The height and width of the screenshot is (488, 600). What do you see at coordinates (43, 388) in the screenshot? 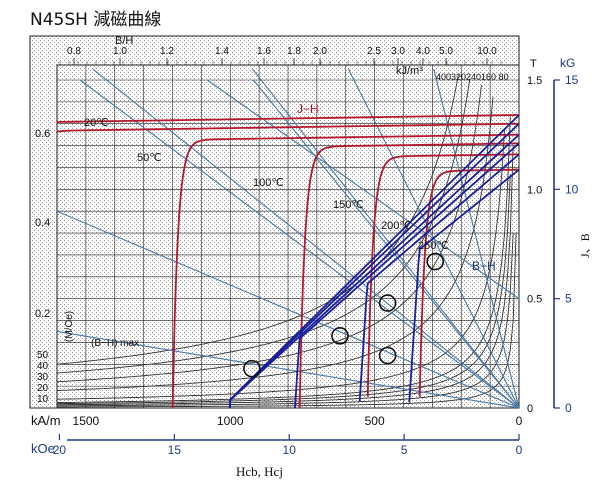
I see `bhmax-tick-label: 20` at bounding box center [43, 388].